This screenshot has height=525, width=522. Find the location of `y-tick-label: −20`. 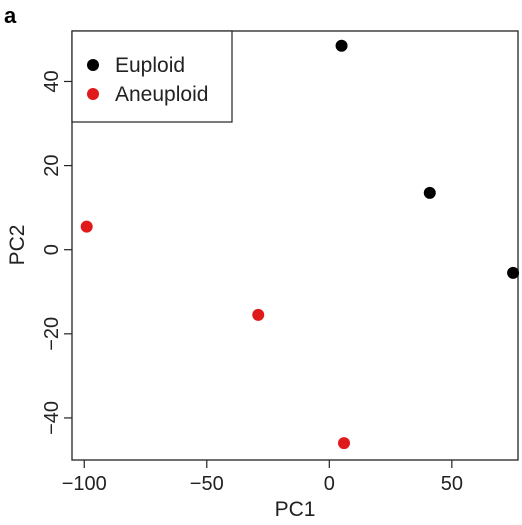

y-tick-label: −20 is located at coordinates (52, 334).